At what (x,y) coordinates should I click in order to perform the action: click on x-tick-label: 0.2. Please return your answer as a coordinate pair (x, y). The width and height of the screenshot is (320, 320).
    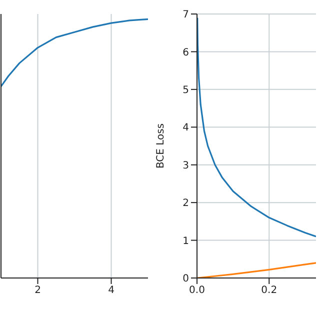
    Looking at the image, I should click on (269, 290).